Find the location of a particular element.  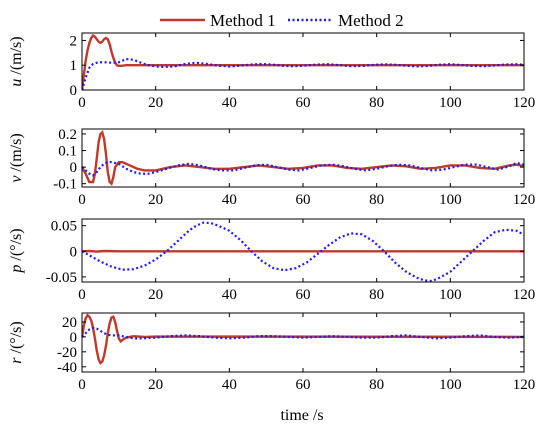

y-axis-label-u: u /(m/s) is located at coordinates (16, 61).